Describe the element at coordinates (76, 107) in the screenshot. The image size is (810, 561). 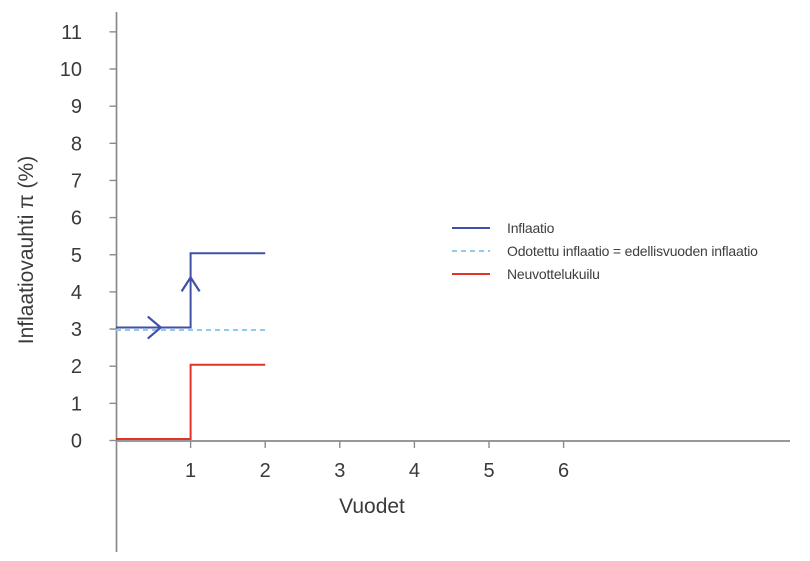
I see `y-tick-label: 9` at that location.